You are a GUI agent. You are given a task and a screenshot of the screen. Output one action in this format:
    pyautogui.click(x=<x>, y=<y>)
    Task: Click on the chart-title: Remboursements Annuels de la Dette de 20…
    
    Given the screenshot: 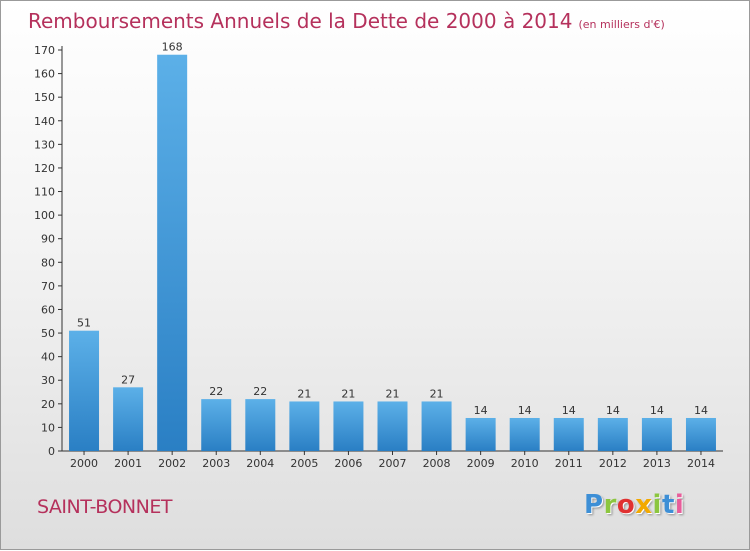 What is the action you would take?
    pyautogui.click(x=346, y=21)
    